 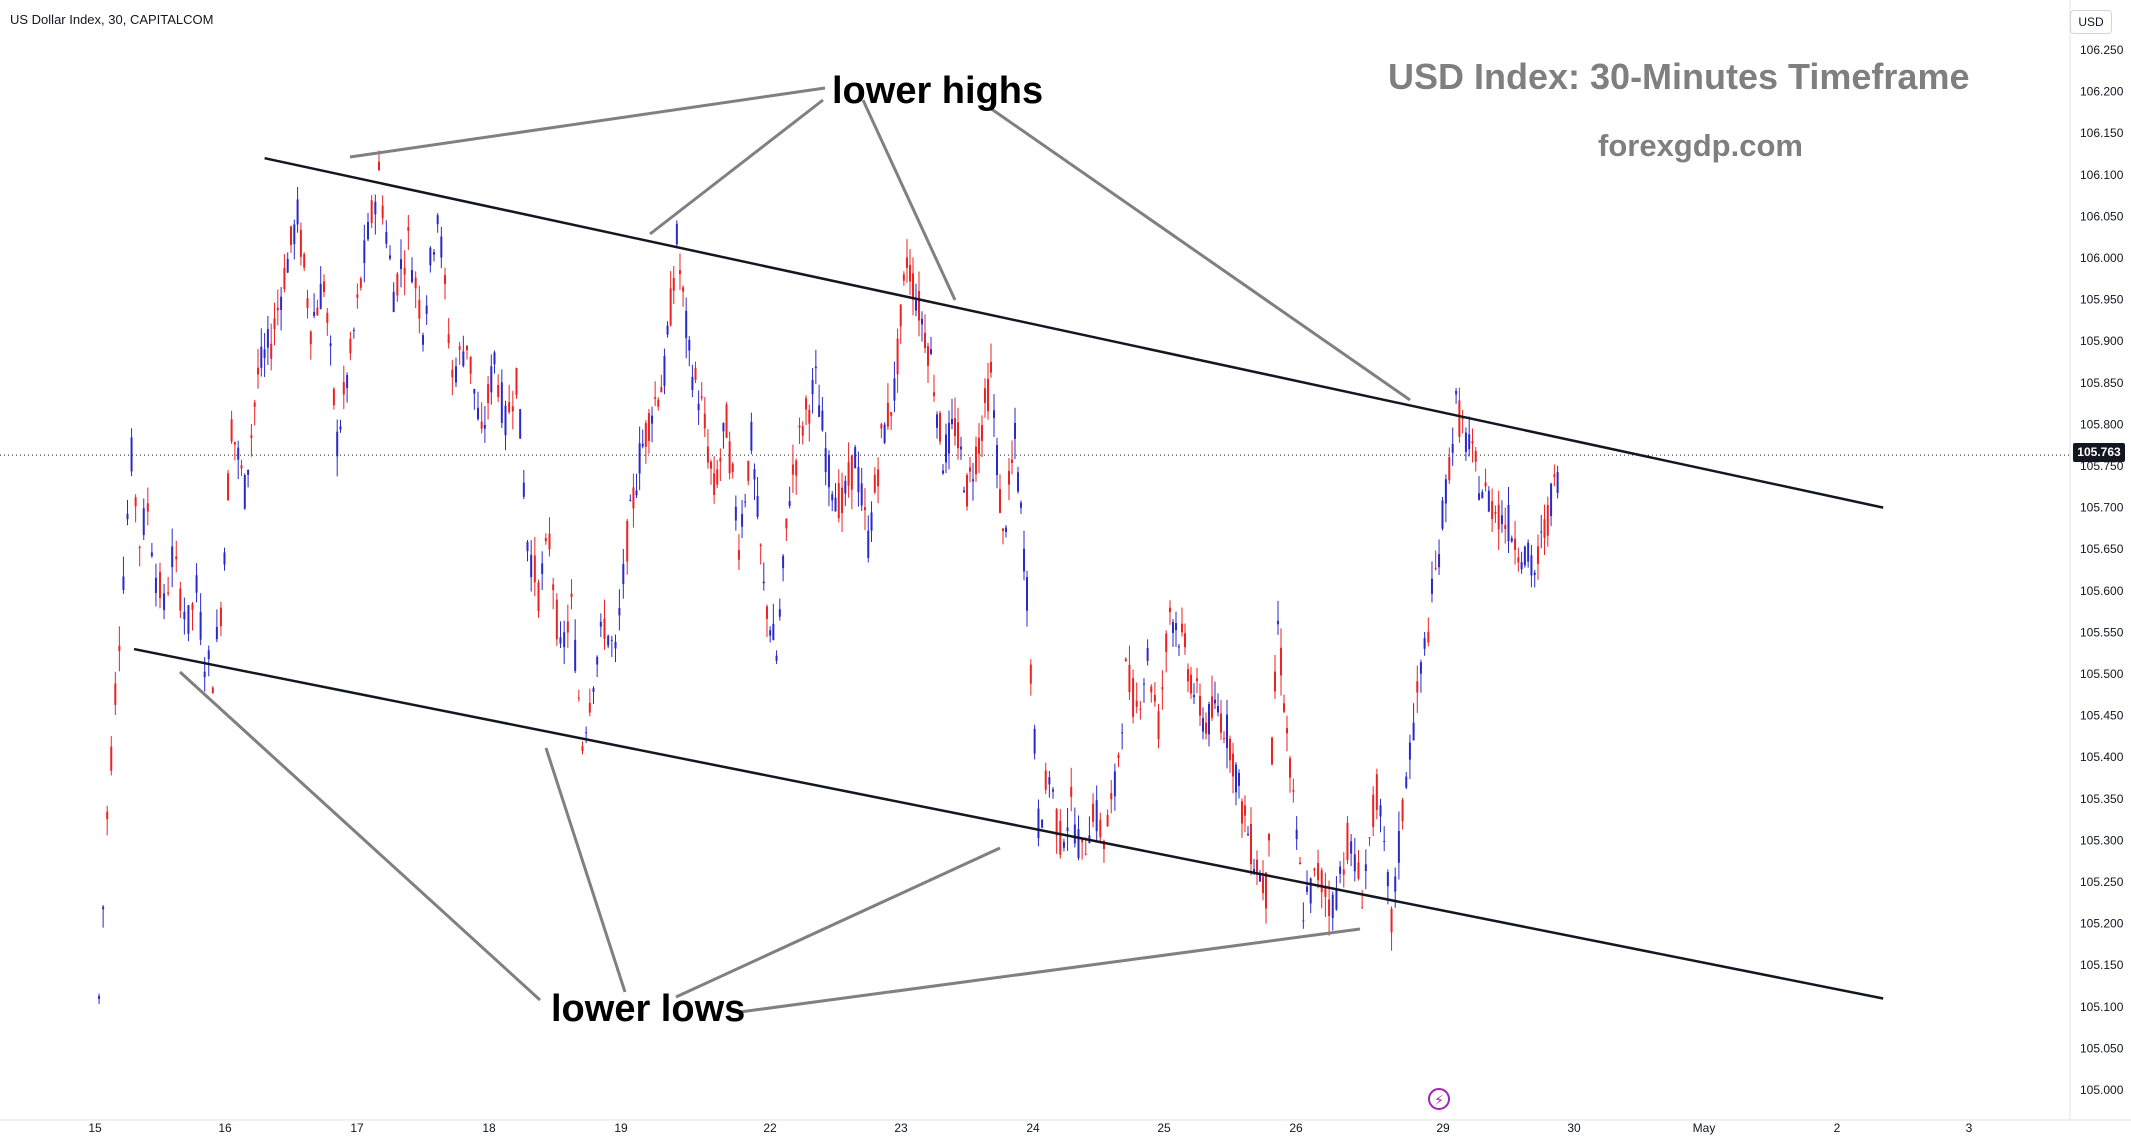 What do you see at coordinates (2091, 22) in the screenshot?
I see `currency-button: USD` at bounding box center [2091, 22].